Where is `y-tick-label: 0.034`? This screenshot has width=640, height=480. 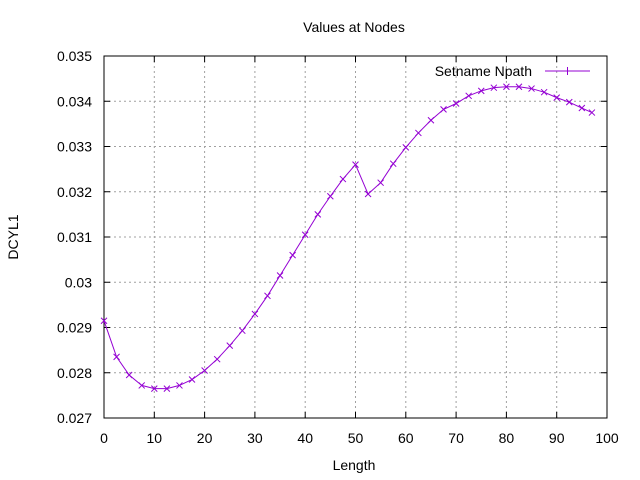
y-tick-label: 0.034 is located at coordinates (74, 101).